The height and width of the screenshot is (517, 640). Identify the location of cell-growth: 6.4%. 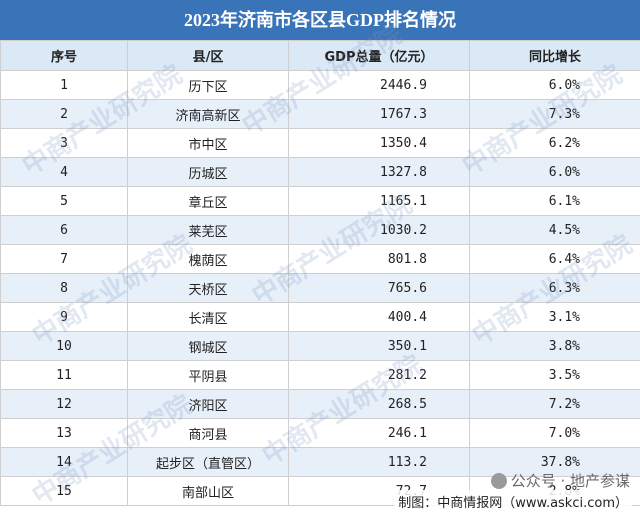
(554, 259).